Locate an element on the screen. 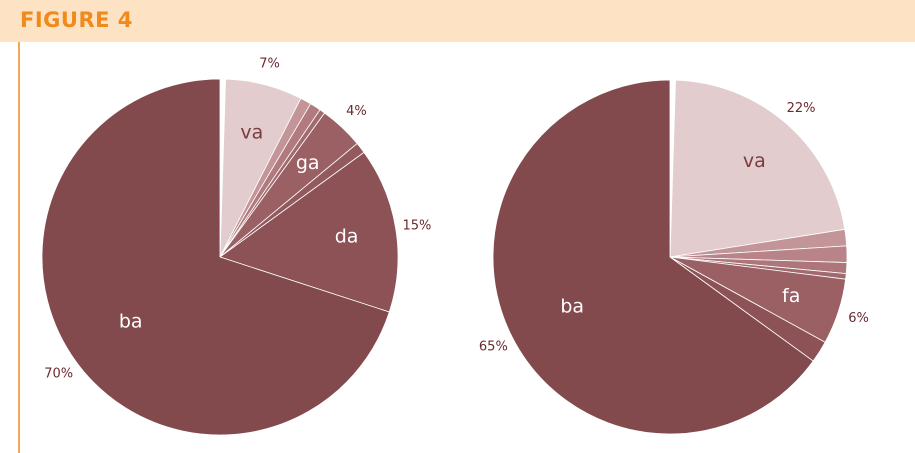  value-label: 70% is located at coordinates (58, 374).